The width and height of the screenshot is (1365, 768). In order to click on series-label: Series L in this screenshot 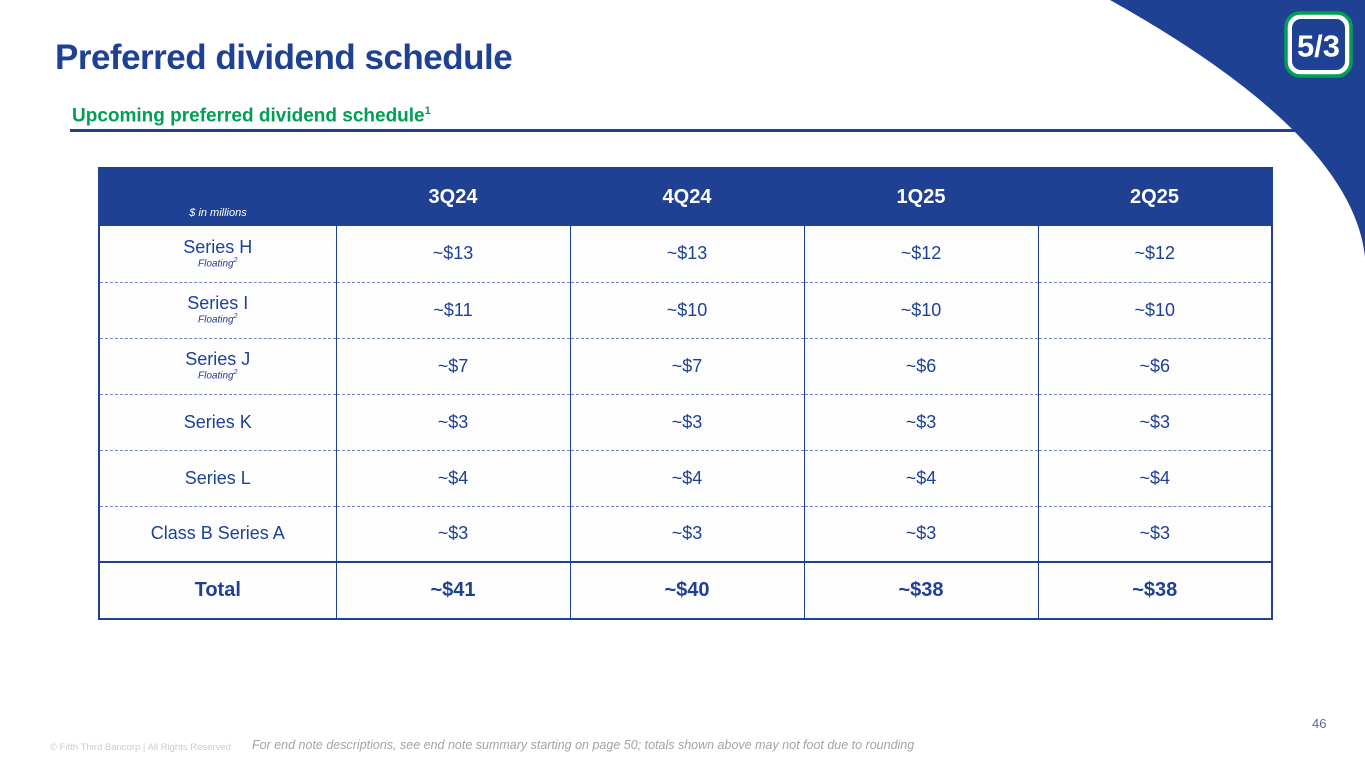, I will do `click(217, 477)`.